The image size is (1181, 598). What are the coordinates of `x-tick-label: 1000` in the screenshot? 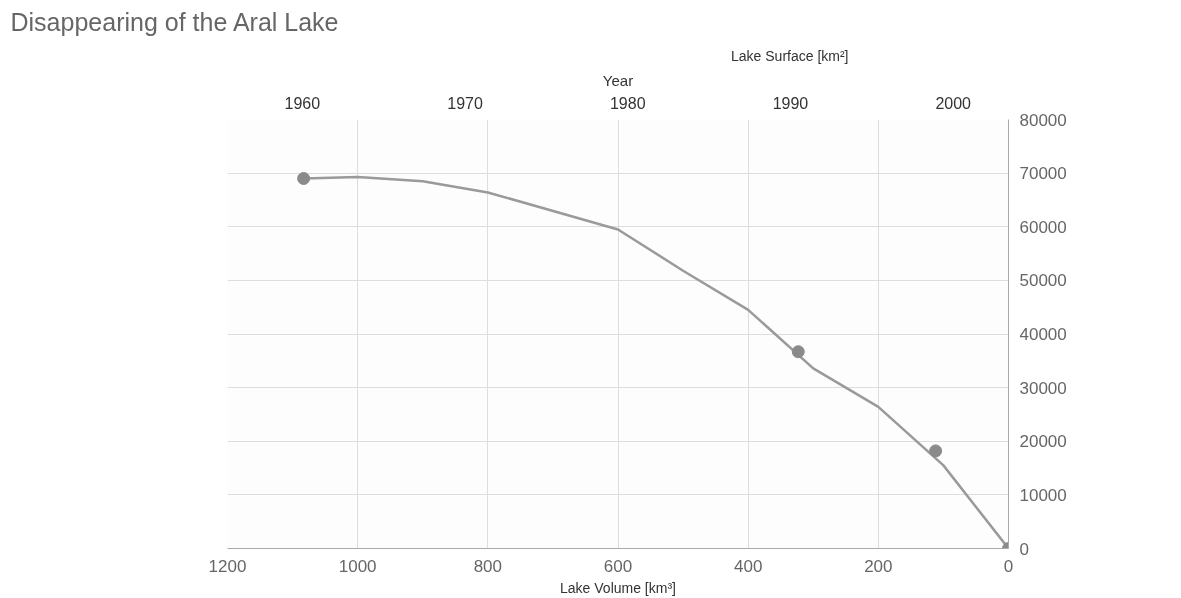 It's located at (357, 566).